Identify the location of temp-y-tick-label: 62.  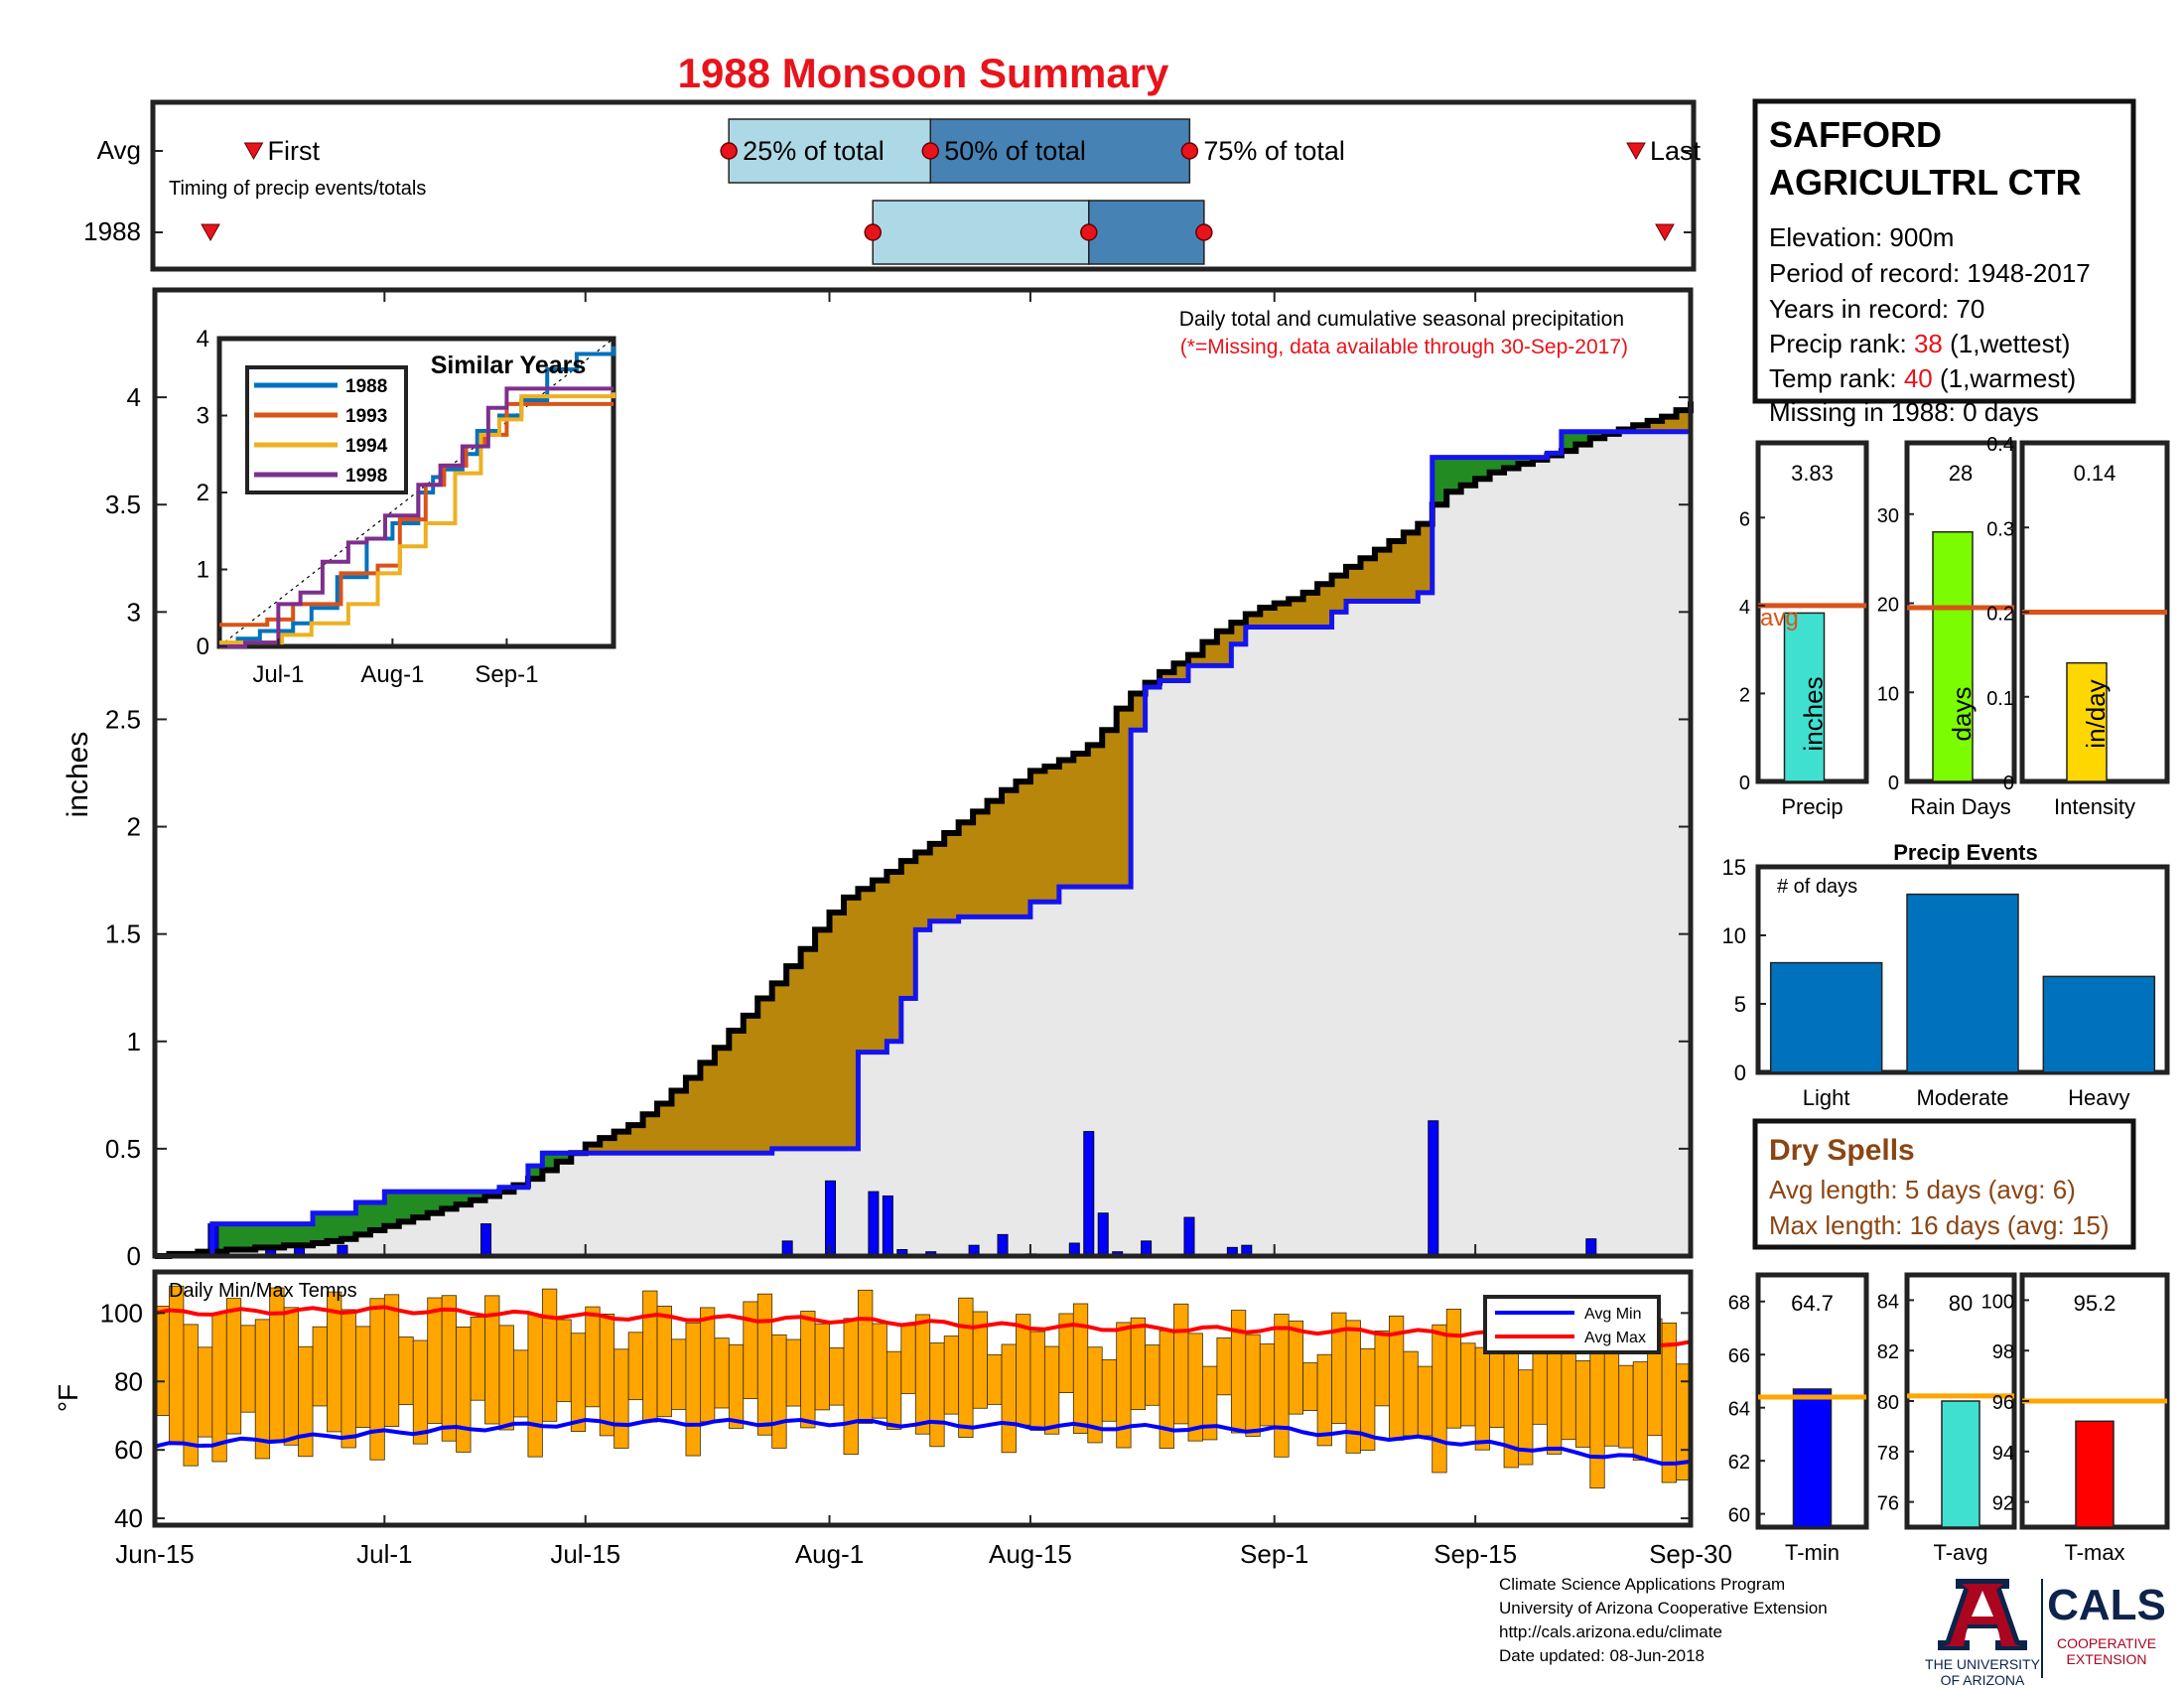
(1739, 1463).